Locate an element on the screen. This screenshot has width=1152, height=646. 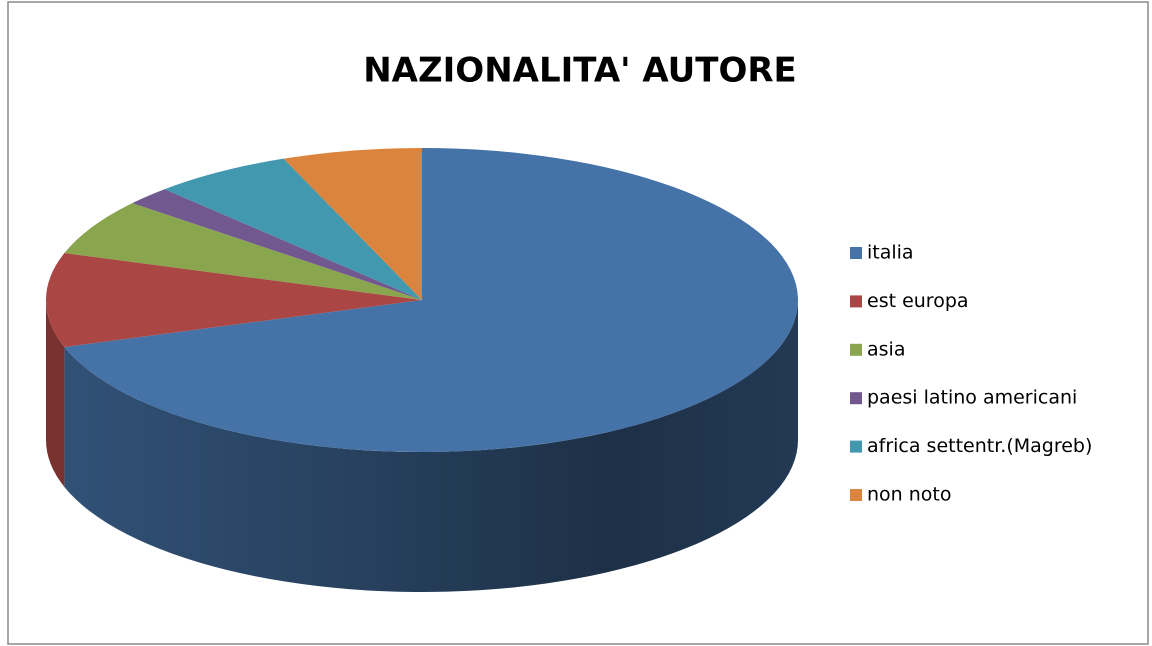
legend-label: italia is located at coordinates (890, 253).